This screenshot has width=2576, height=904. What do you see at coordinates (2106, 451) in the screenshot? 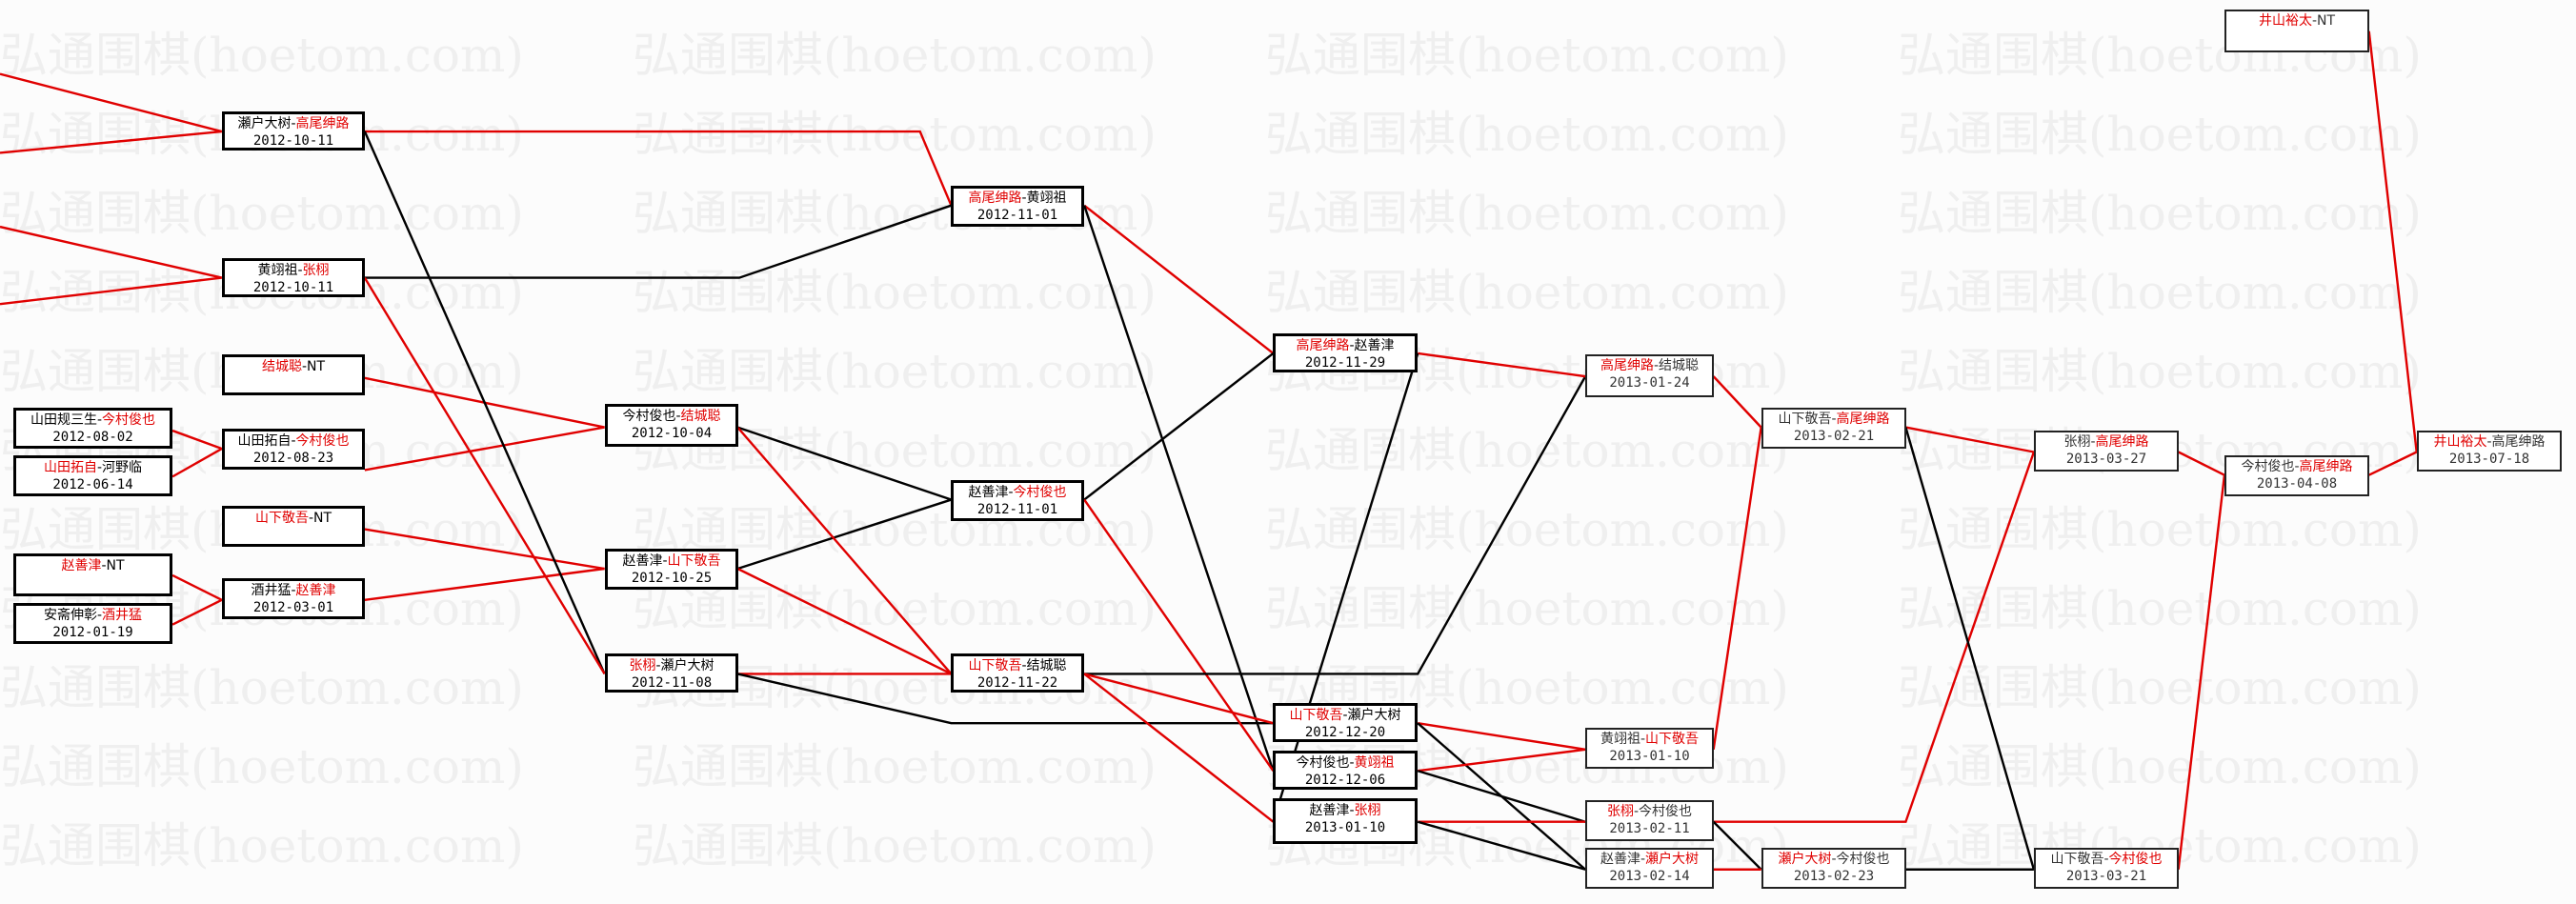
I see `game-box: 张栩-高尾绅路 2013-03-27` at bounding box center [2106, 451].